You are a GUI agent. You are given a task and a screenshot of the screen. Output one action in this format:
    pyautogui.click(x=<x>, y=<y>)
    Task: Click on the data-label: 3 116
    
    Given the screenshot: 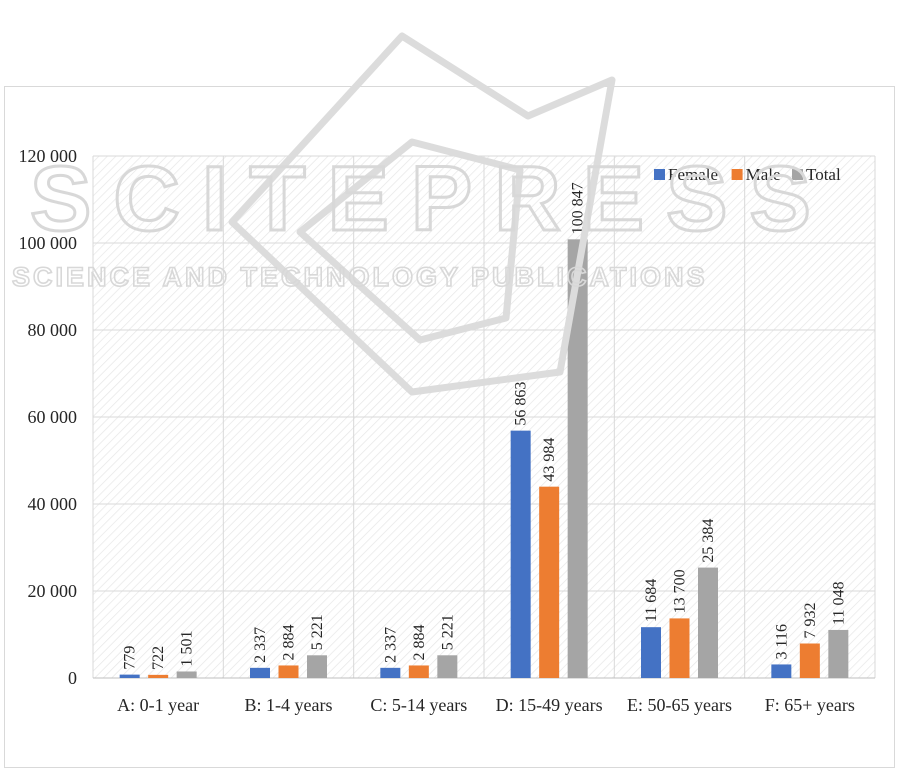 What is the action you would take?
    pyautogui.click(x=781, y=641)
    